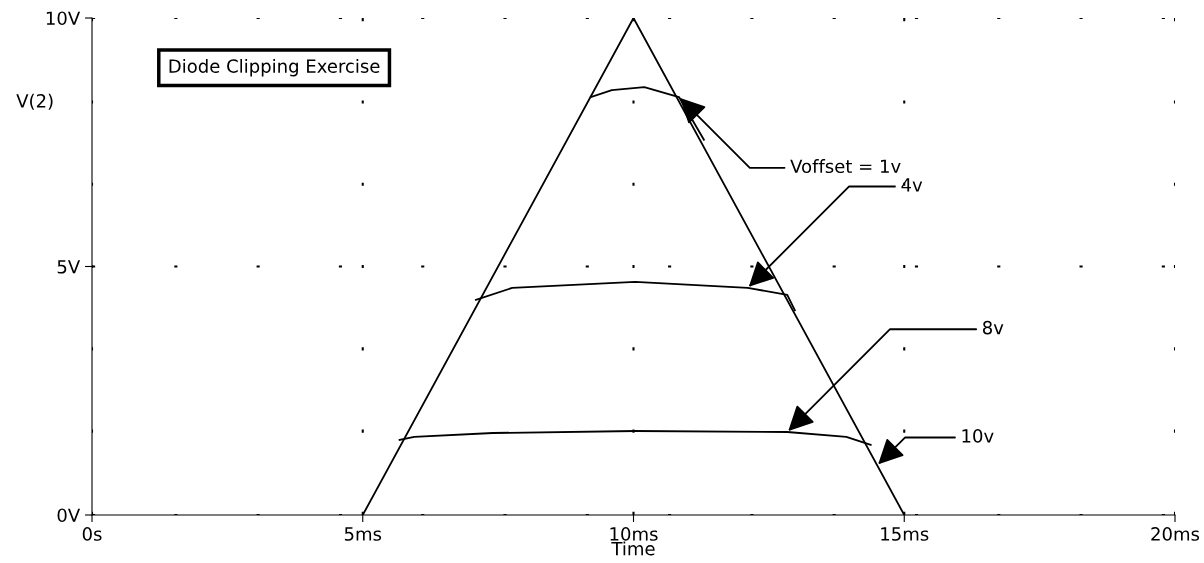 The height and width of the screenshot is (563, 1204). Describe the element at coordinates (978, 436) in the screenshot. I see `annotation: 10v` at that location.